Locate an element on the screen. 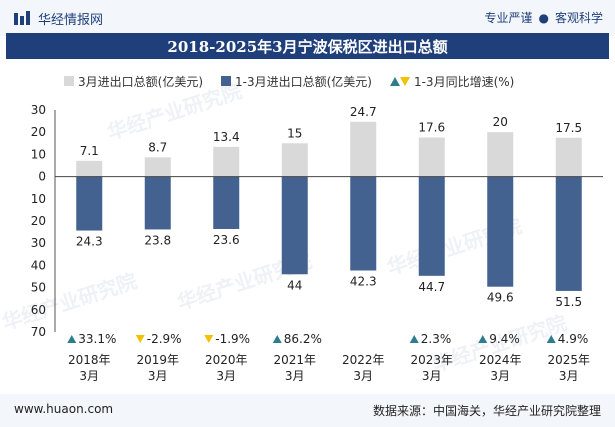 This screenshot has height=427, width=615. growth-label: 2.3% is located at coordinates (436, 339).